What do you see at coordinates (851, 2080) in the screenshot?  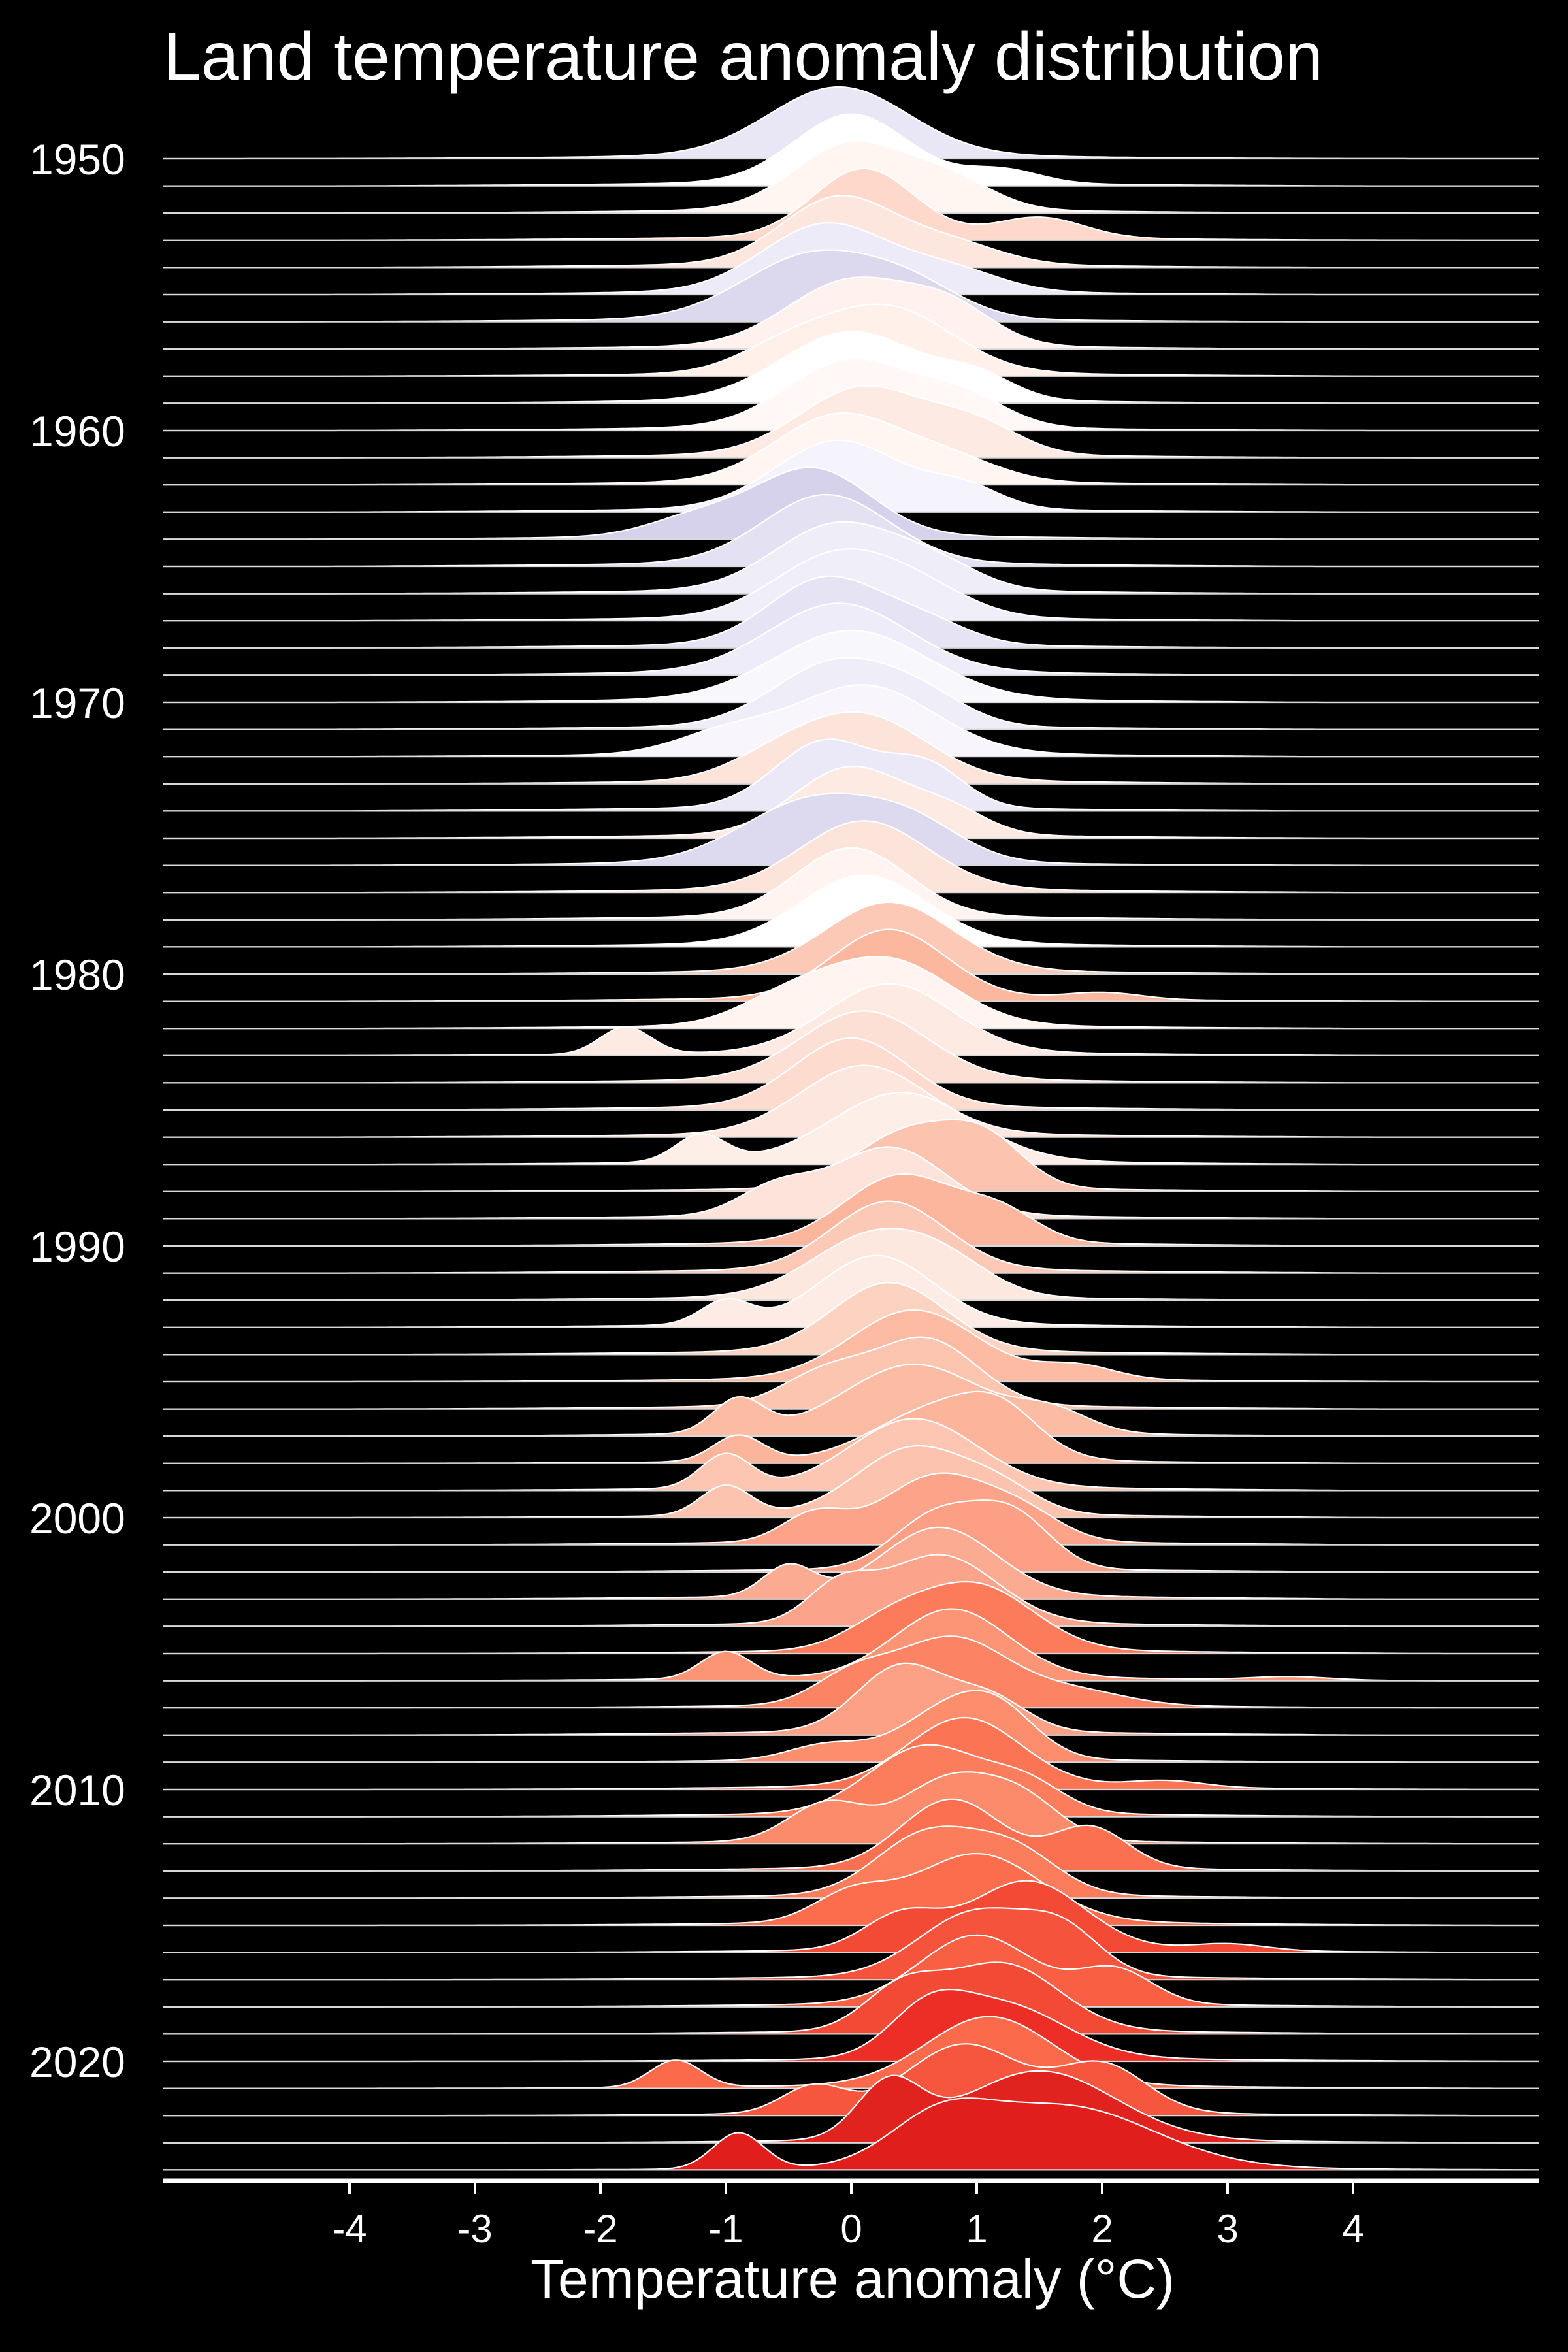 I see `ridge-area-2022` at bounding box center [851, 2080].